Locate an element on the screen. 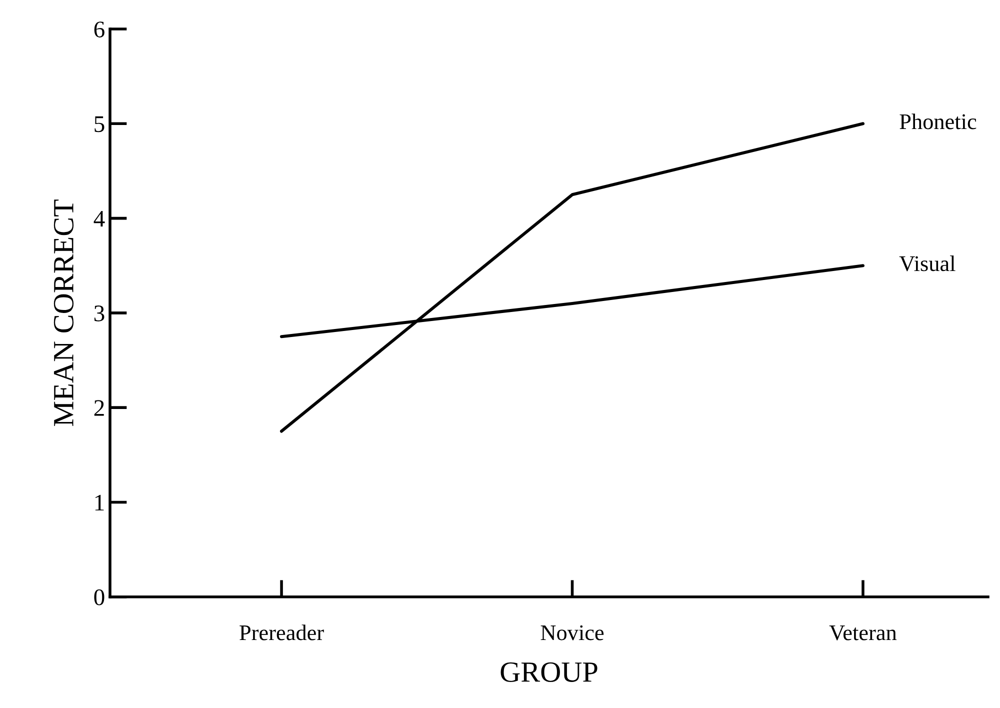  y-tick-label: 1 is located at coordinates (99, 502).